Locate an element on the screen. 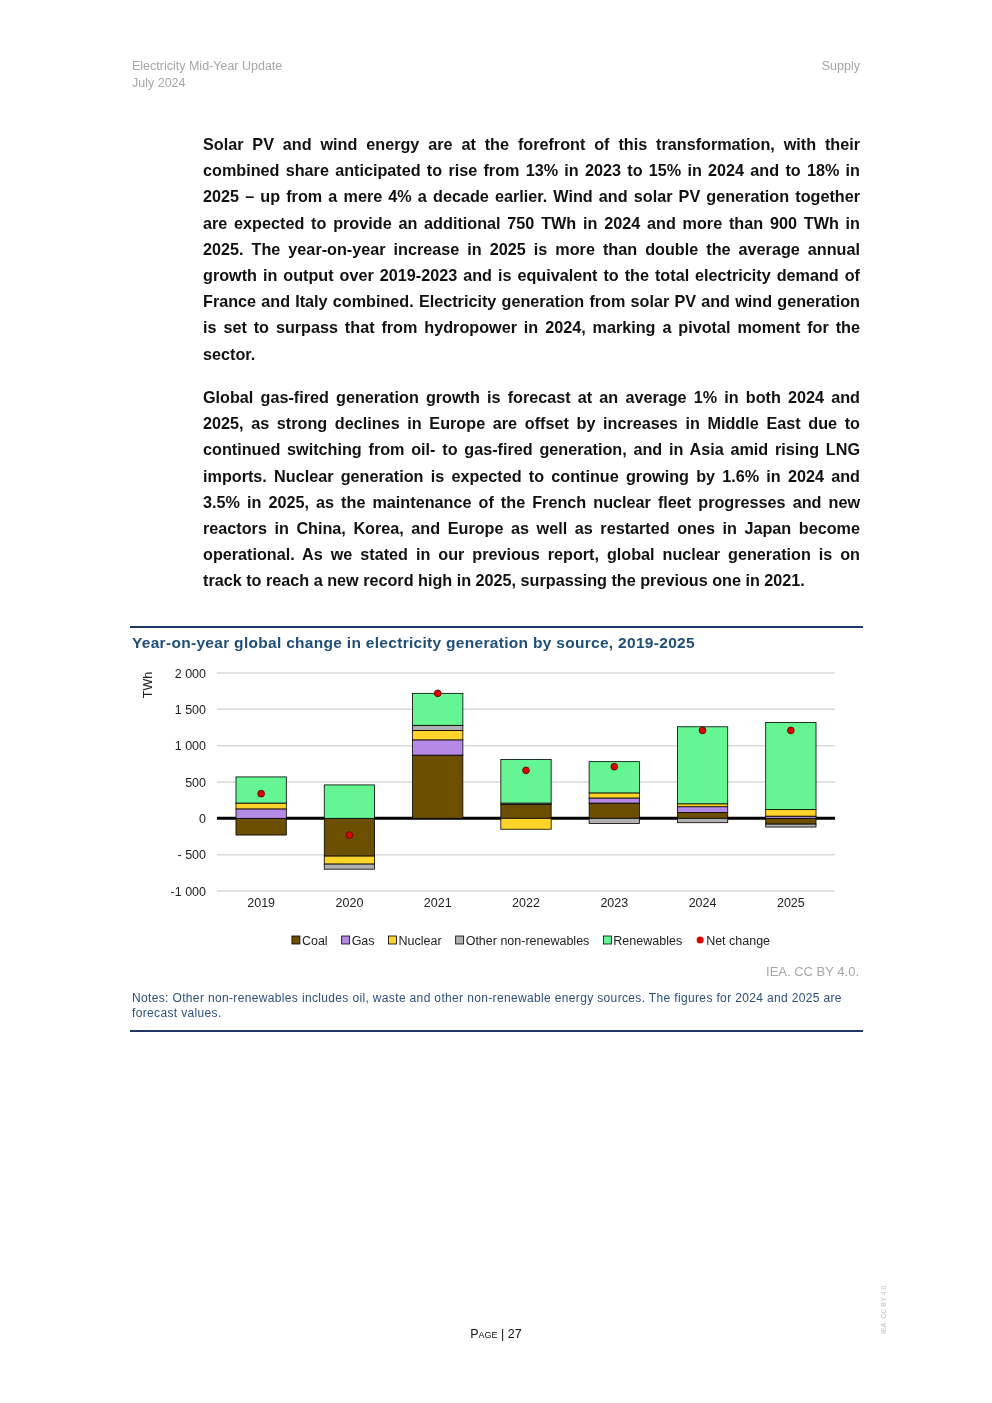  legend-label: Coal is located at coordinates (314, 940).